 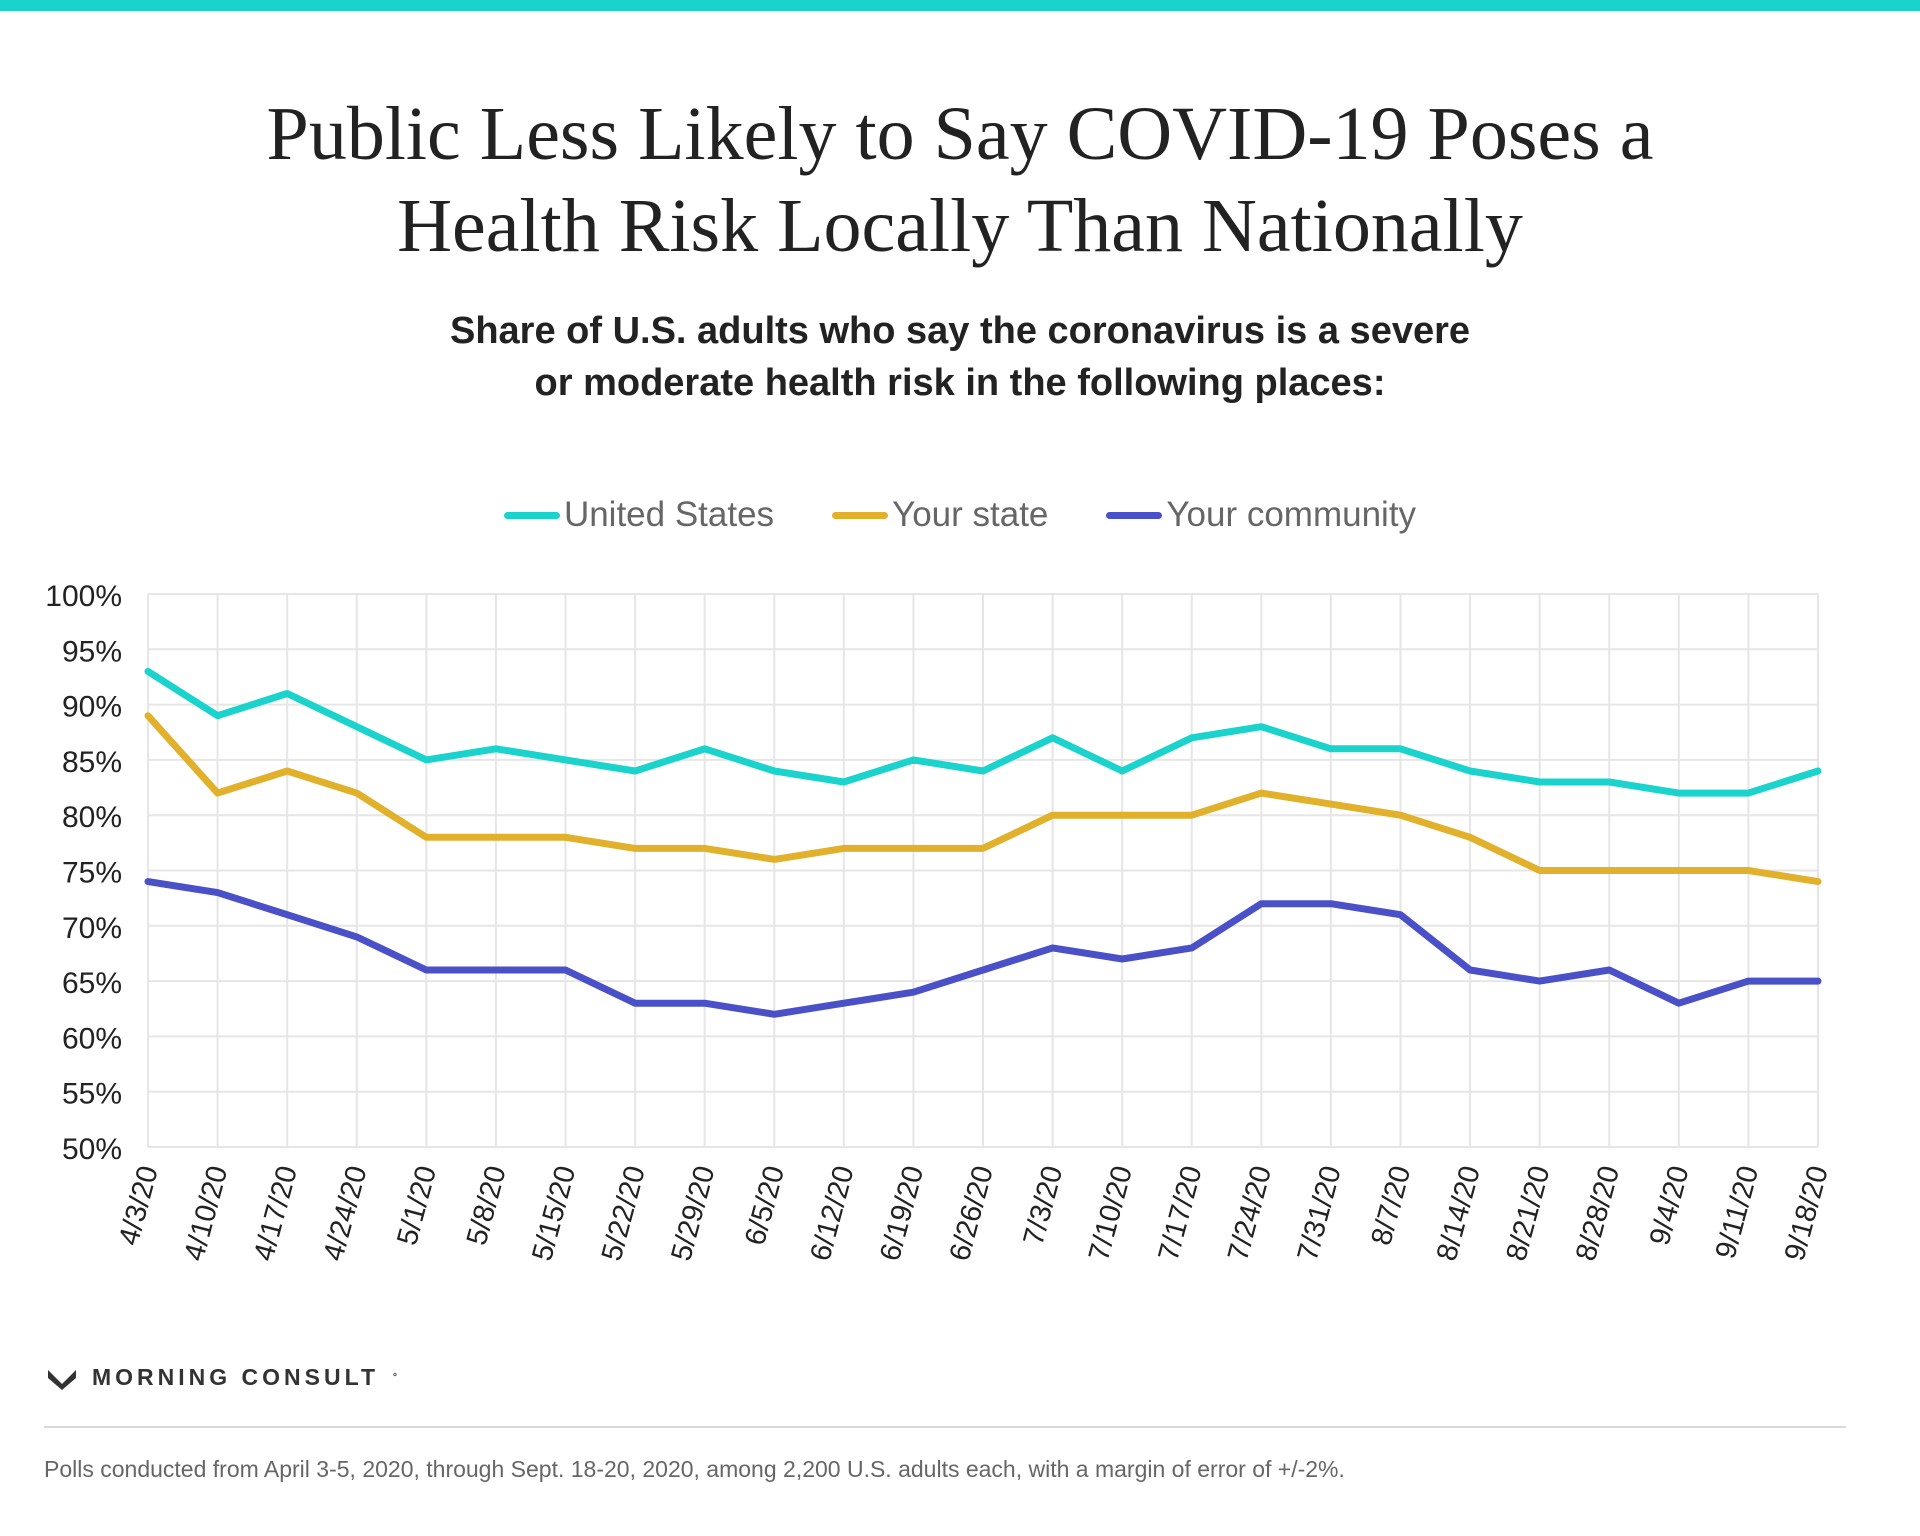 What do you see at coordinates (236, 1377) in the screenshot?
I see `brand-name: MORNING CONSULT` at bounding box center [236, 1377].